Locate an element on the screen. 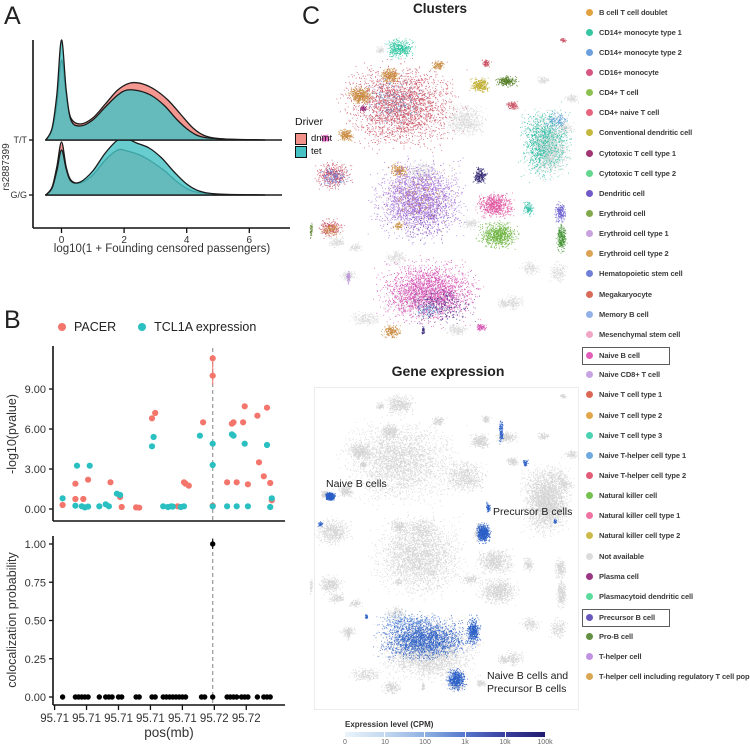  ridgeline-densities is located at coordinates (163, 117).